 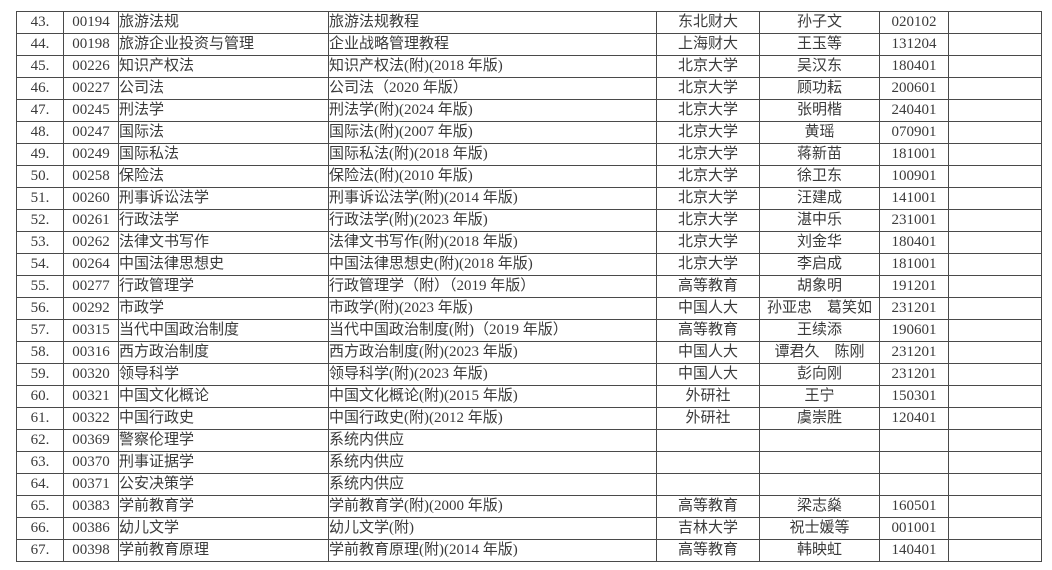 What do you see at coordinates (91, 528) in the screenshot?
I see `cell-course-code: 00386` at bounding box center [91, 528].